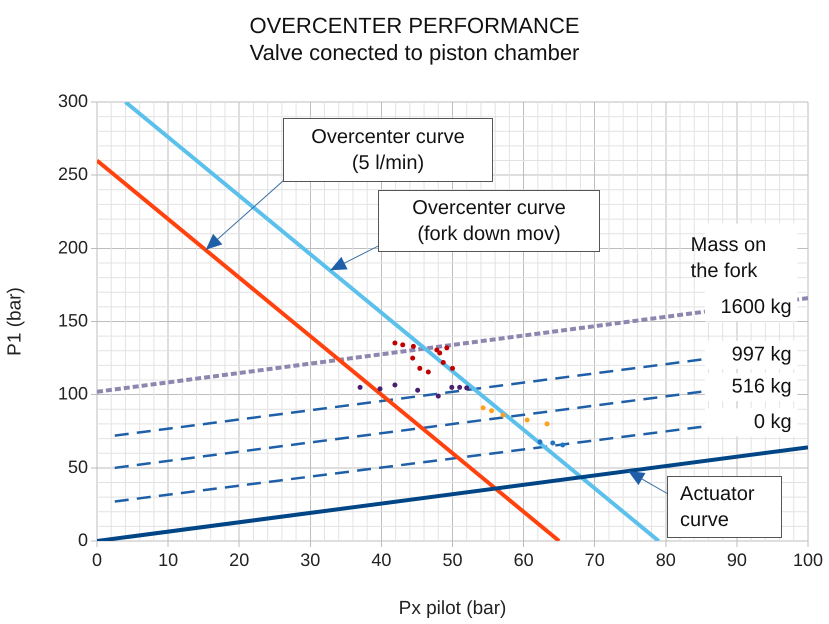  I want to click on callout-box: Overcenter curve (5 l/min), so click(388, 150).